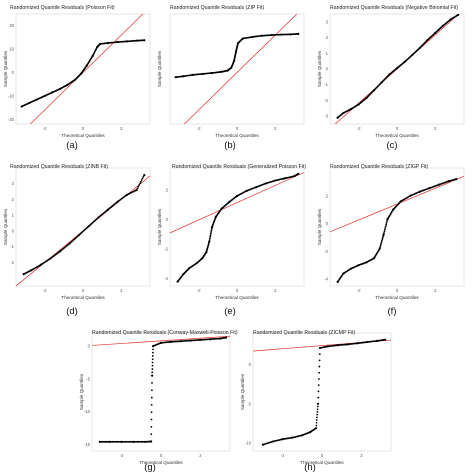  What do you see at coordinates (327, 21) in the screenshot?
I see `y-tick-label: 3` at bounding box center [327, 21].